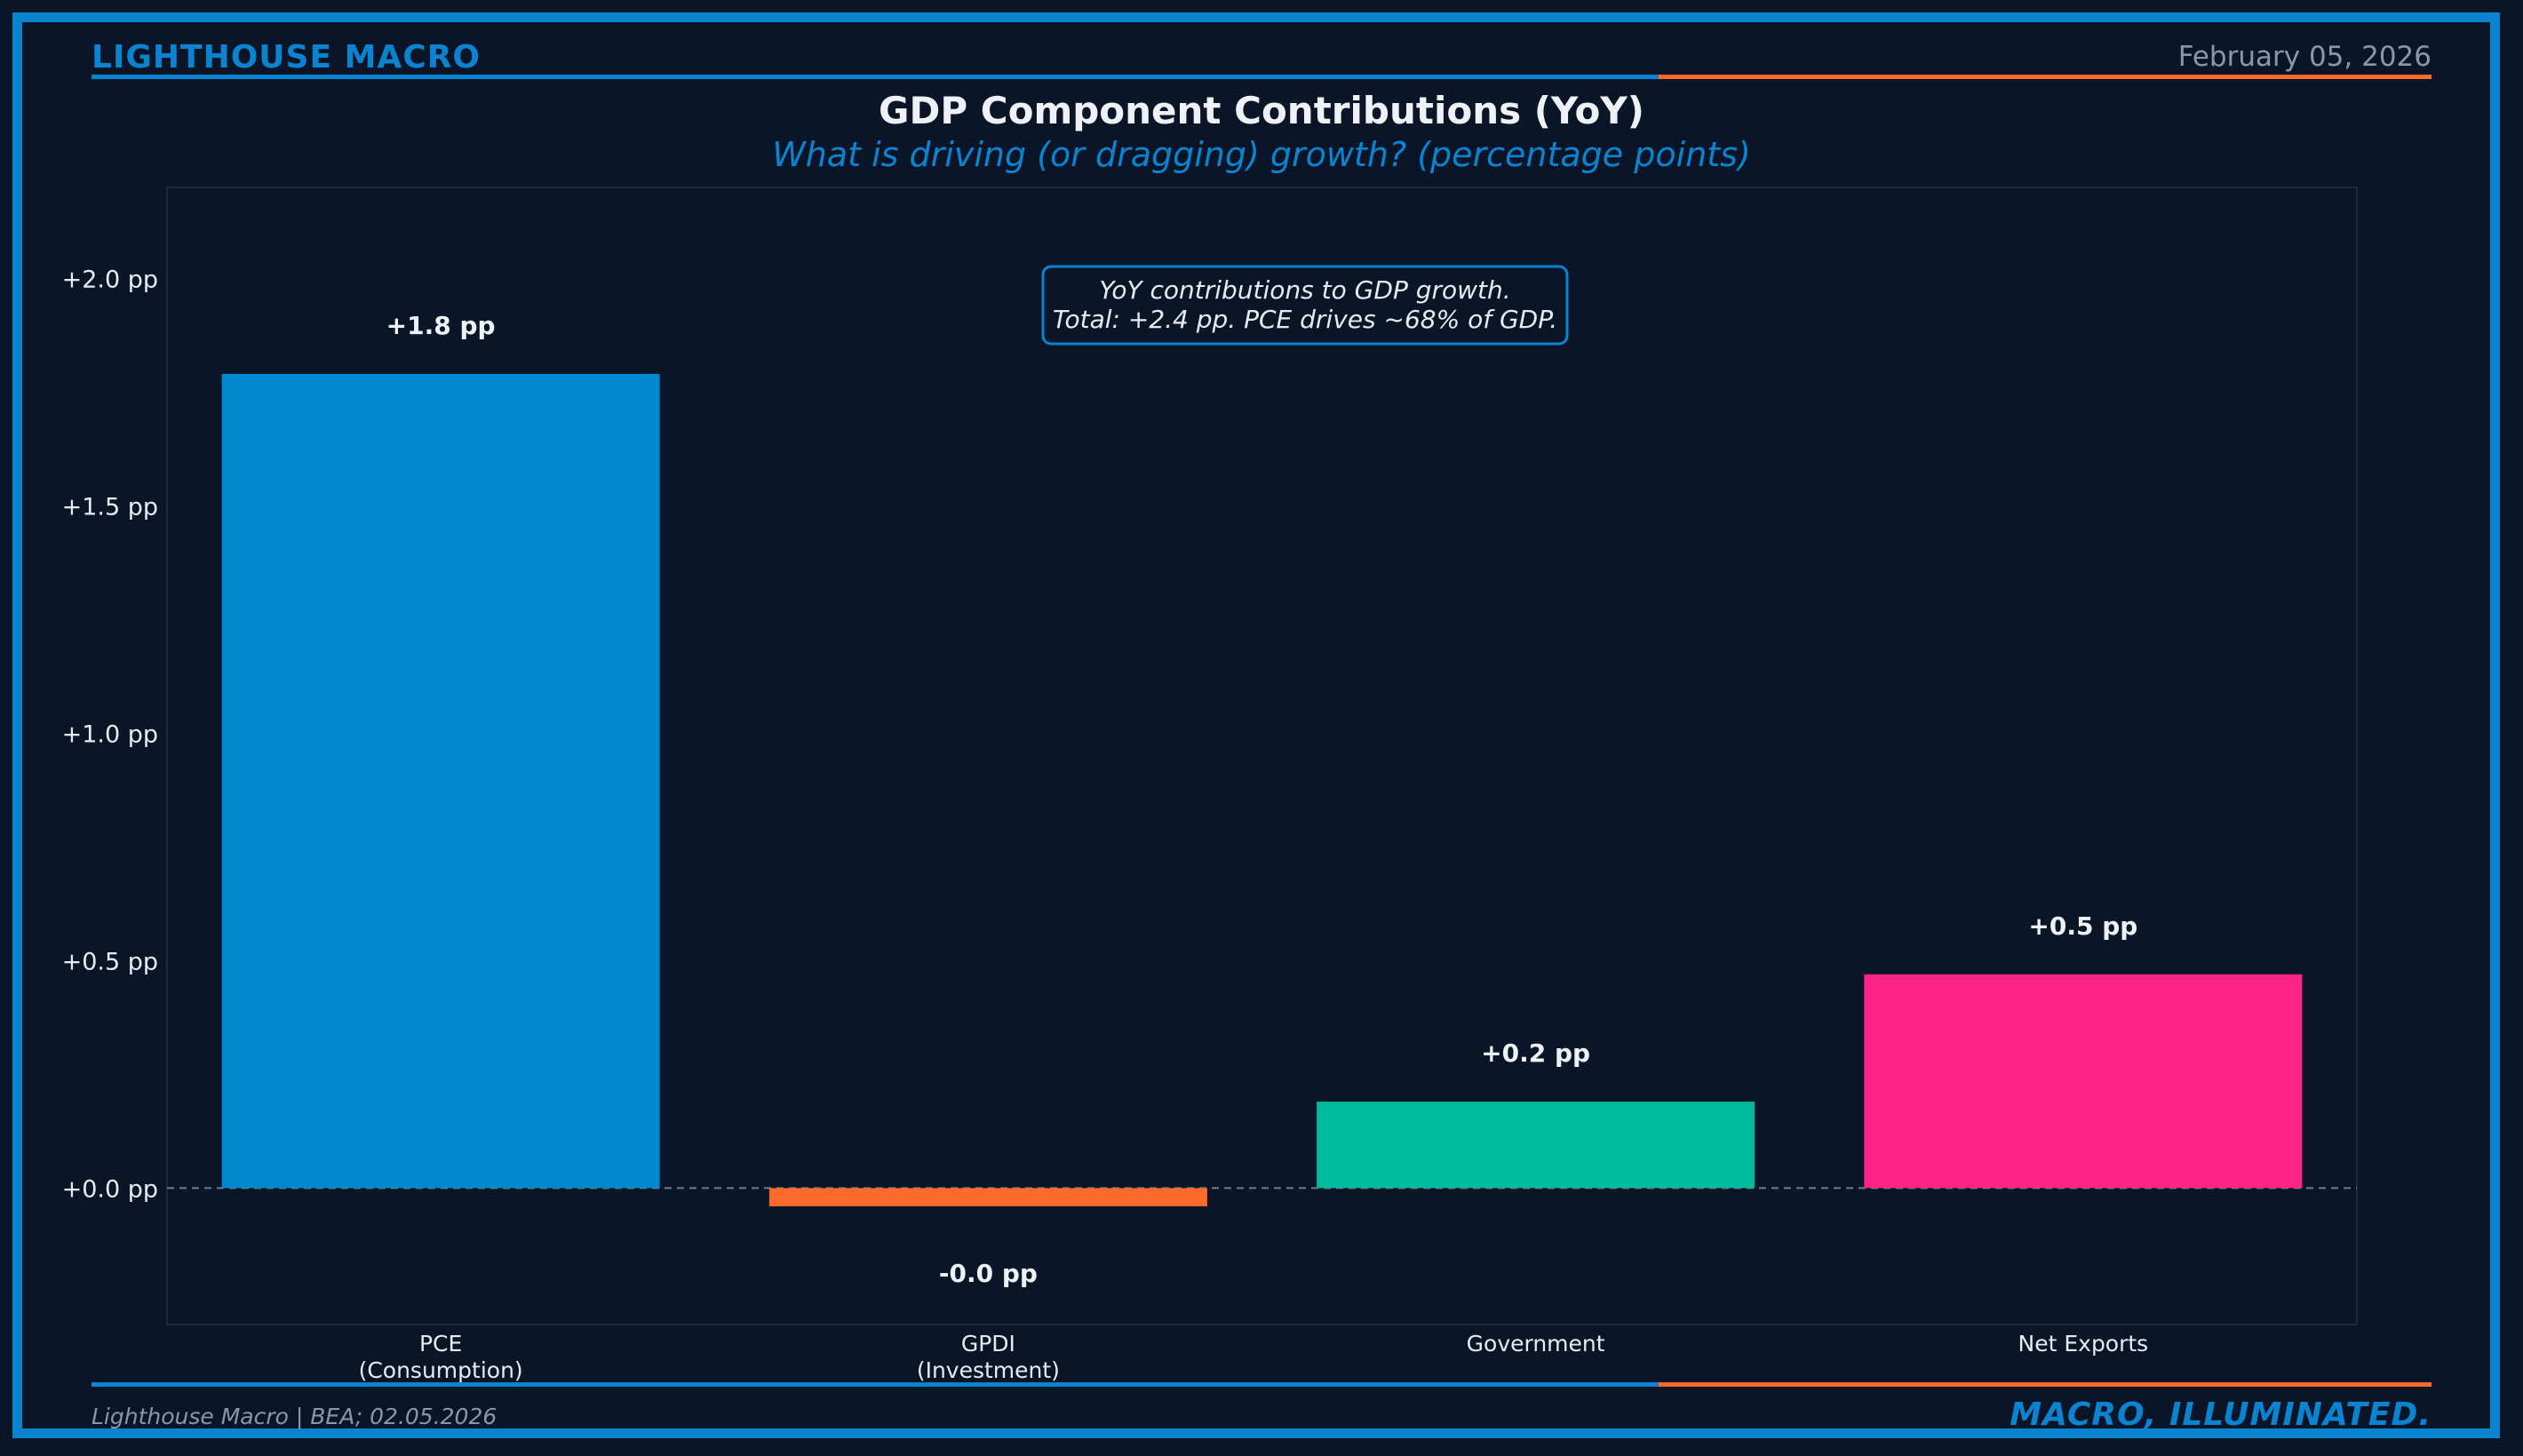 The height and width of the screenshot is (1456, 2523). Describe the element at coordinates (2045, 77) in the screenshot. I see `header-rule-orange` at that location.